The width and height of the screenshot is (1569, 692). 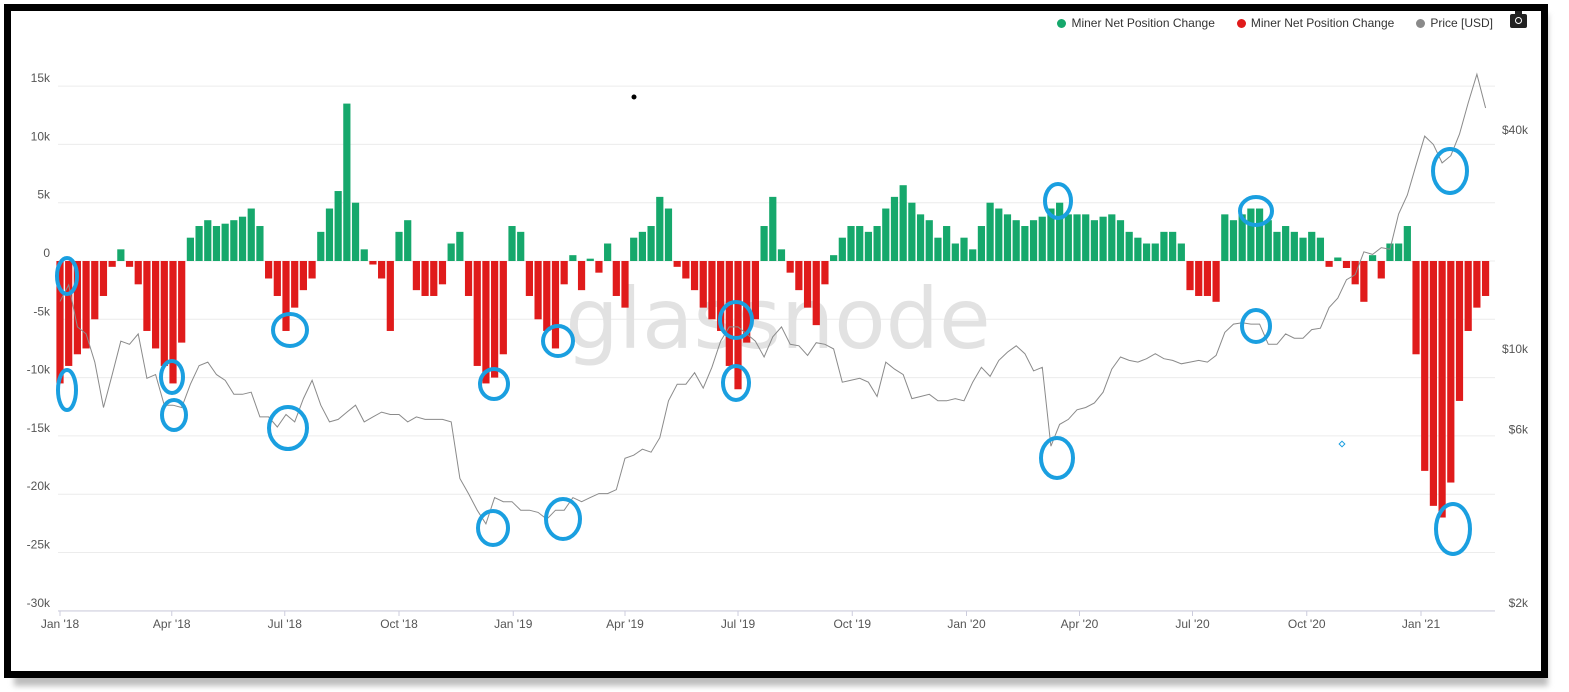 What do you see at coordinates (1342, 444) in the screenshot?
I see `stray-marker` at bounding box center [1342, 444].